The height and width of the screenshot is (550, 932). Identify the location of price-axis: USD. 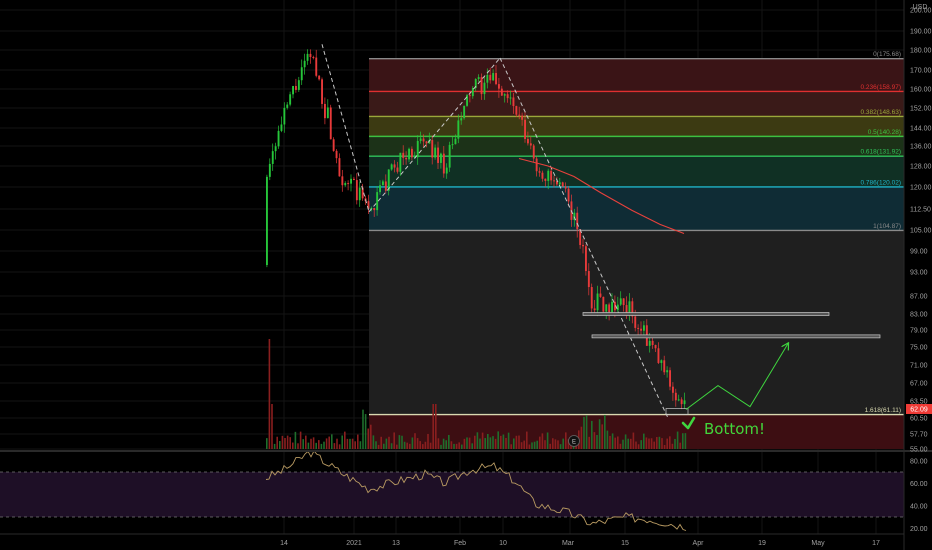
(915, 275).